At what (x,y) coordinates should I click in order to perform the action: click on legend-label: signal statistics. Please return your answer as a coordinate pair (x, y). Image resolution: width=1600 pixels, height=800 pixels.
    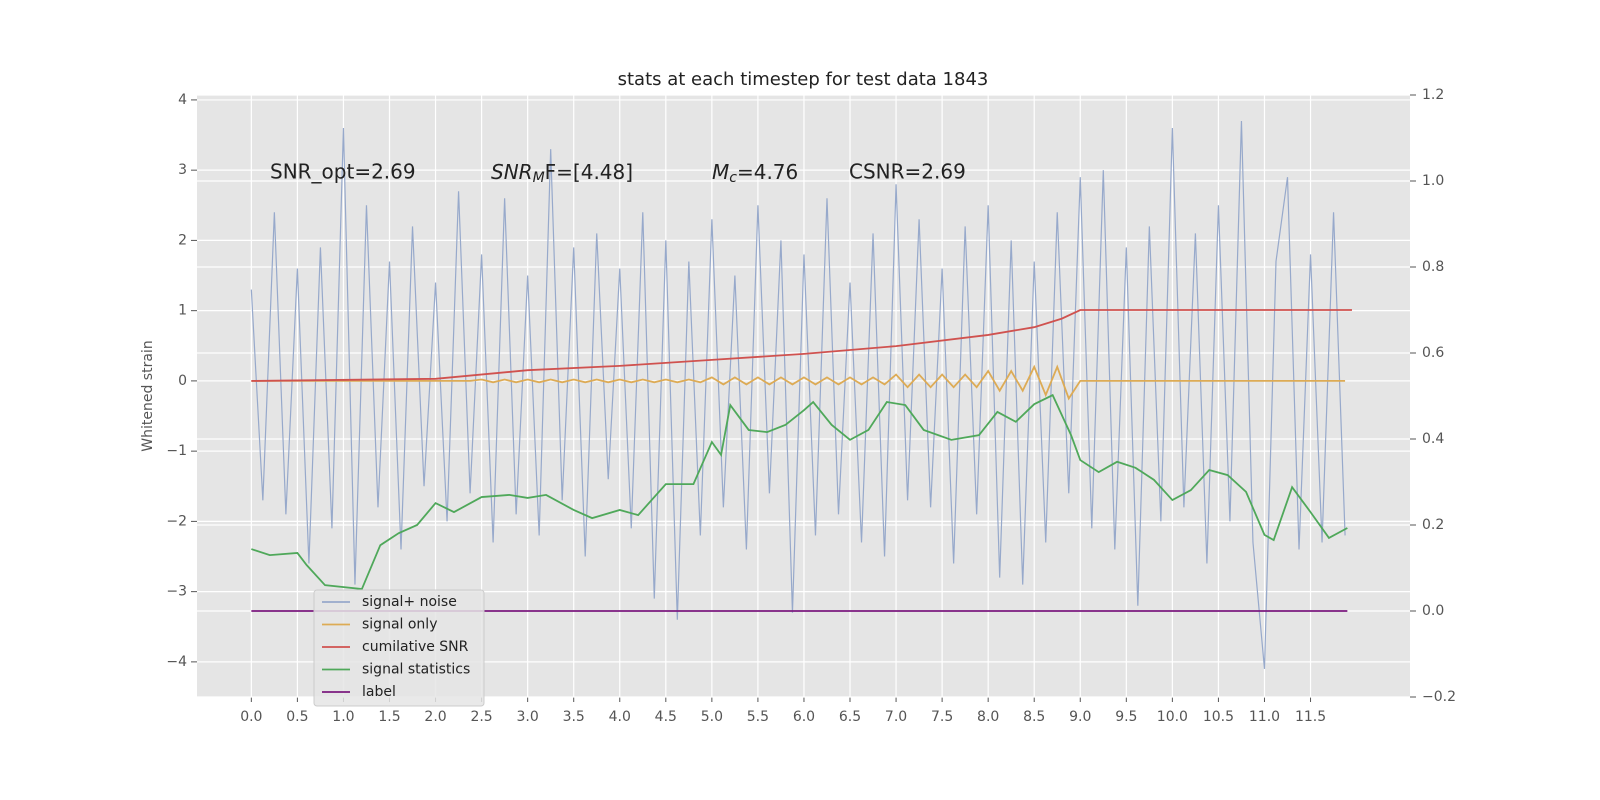
    Looking at the image, I should click on (416, 670).